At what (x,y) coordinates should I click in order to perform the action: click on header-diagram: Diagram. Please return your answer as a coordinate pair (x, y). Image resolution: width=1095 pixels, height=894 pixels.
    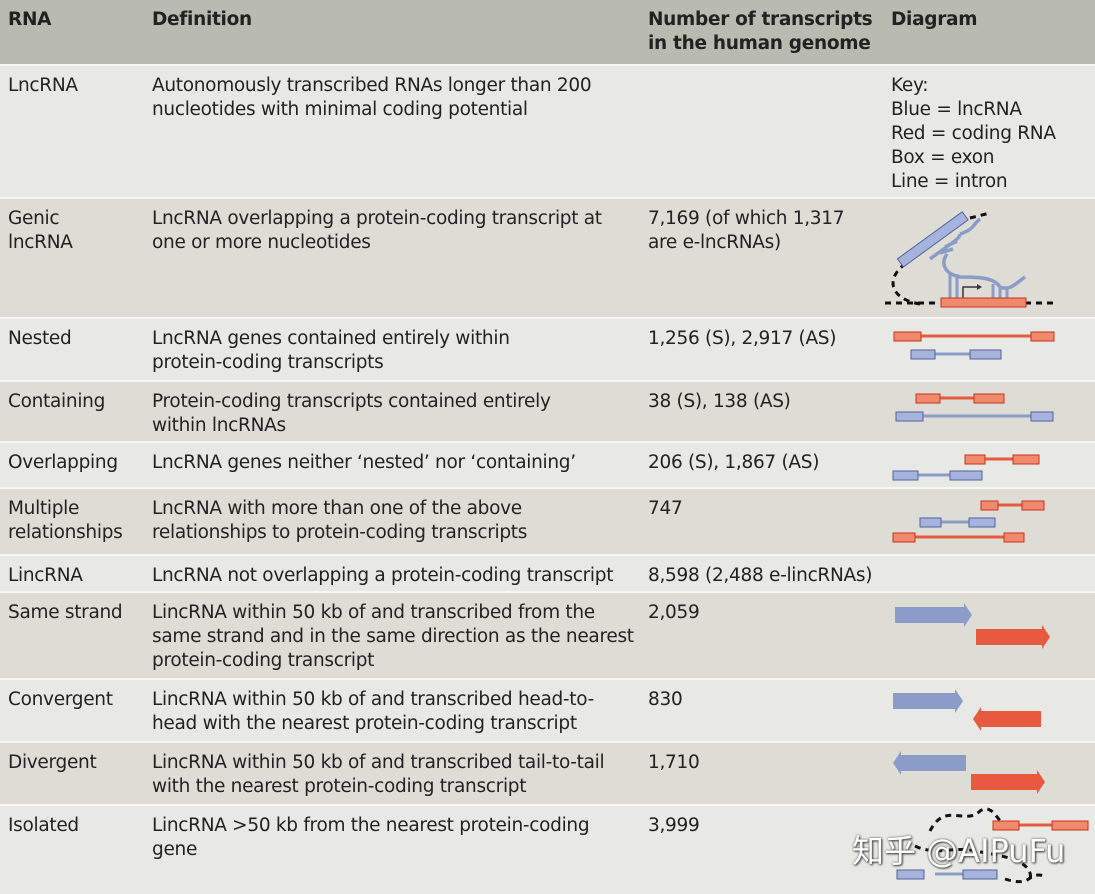
    Looking at the image, I should click on (934, 19).